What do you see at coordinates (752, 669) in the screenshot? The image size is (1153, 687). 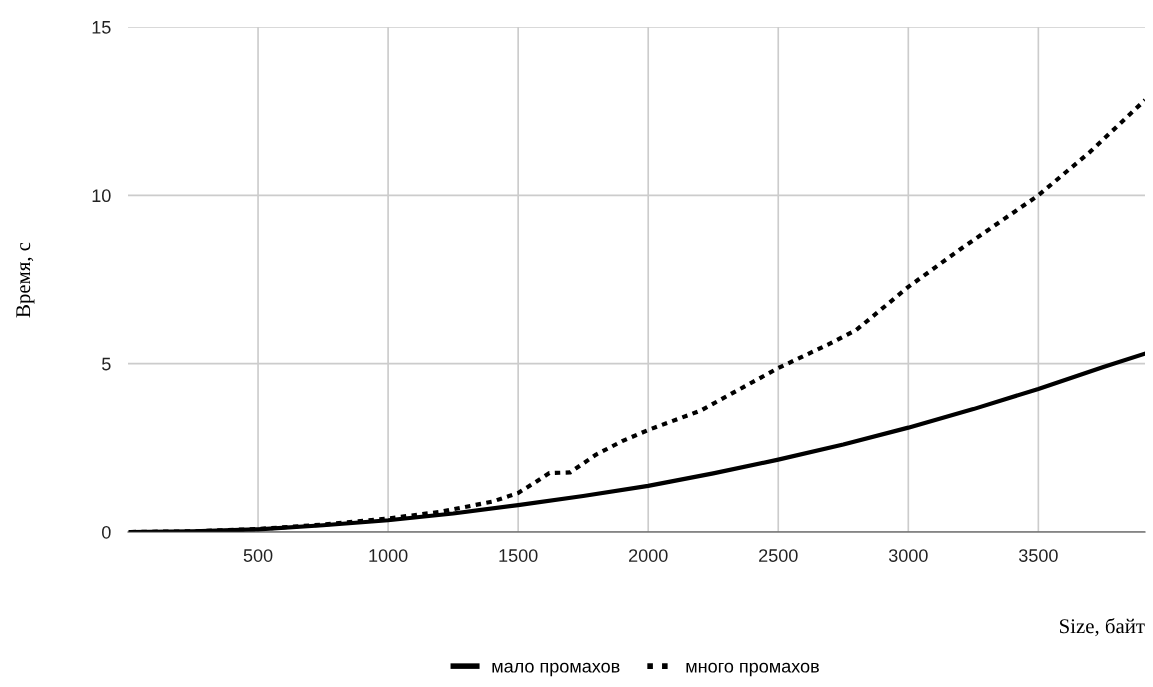 I see `legend-label: много промахов` at bounding box center [752, 669].